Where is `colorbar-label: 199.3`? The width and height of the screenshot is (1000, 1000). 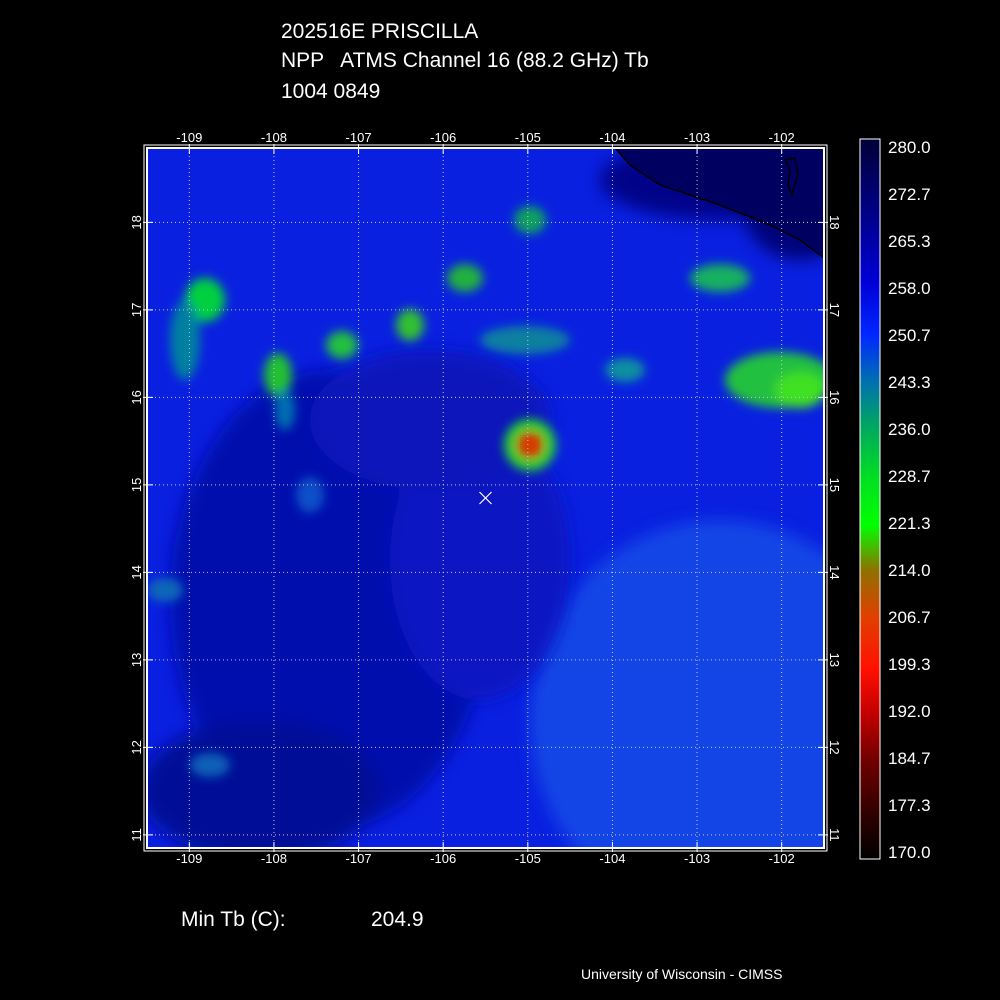 colorbar-label: 199.3 is located at coordinates (909, 664).